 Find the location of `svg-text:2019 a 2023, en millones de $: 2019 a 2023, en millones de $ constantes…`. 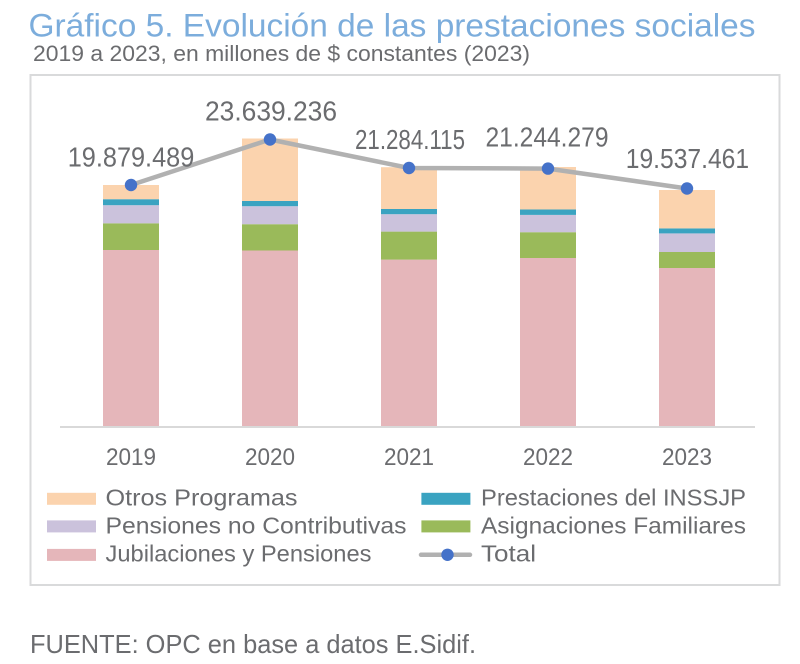

svg-text:2019 a 2023, en millones de $: 2019 a 2023, en millones de $ constantes… is located at coordinates (281, 53).